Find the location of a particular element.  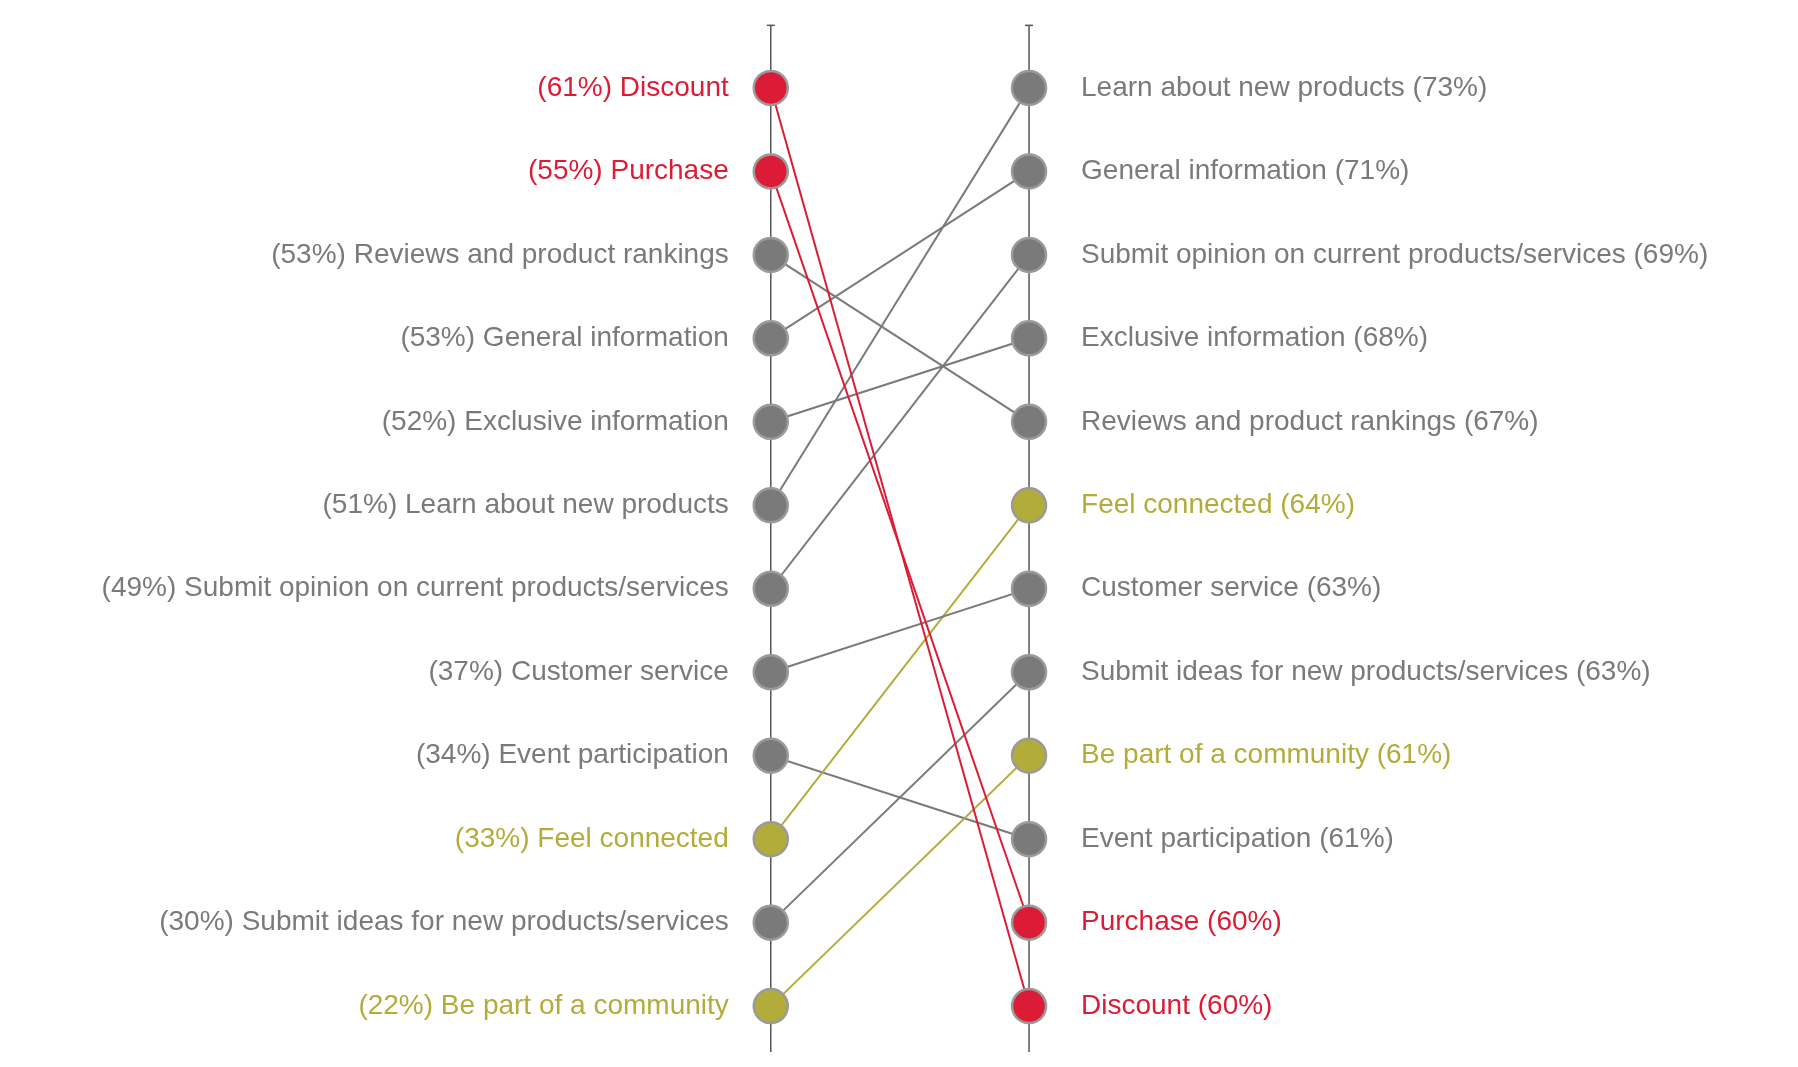

data-label: (68%) is located at coordinates (1391, 337).